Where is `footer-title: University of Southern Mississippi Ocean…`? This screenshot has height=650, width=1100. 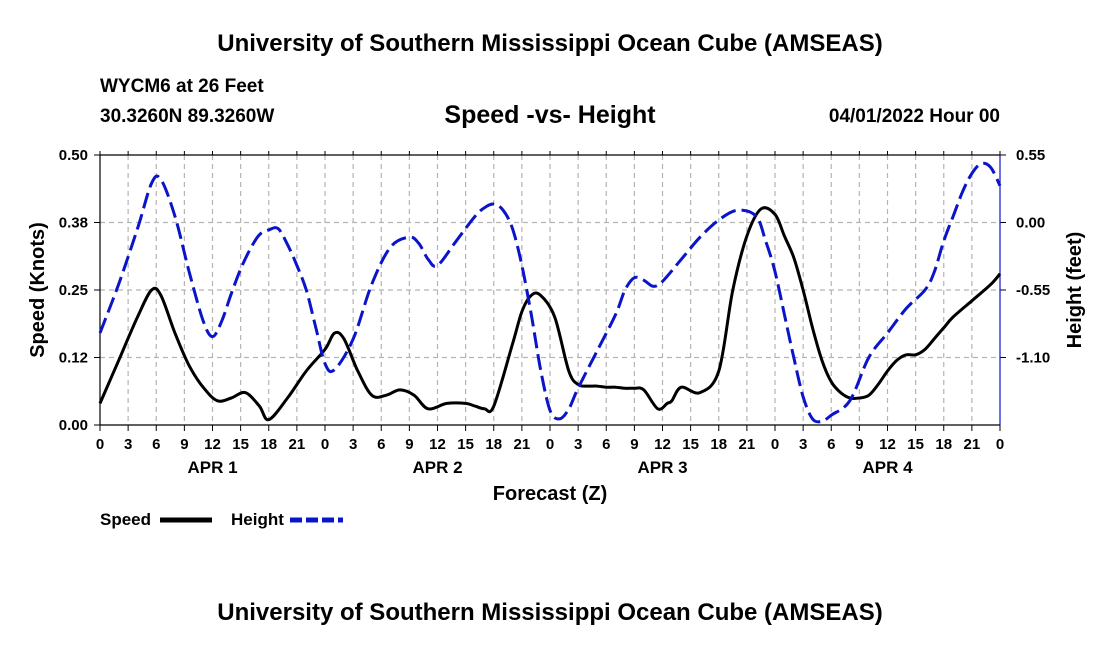
footer-title: University of Southern Mississippi Ocean… is located at coordinates (550, 612).